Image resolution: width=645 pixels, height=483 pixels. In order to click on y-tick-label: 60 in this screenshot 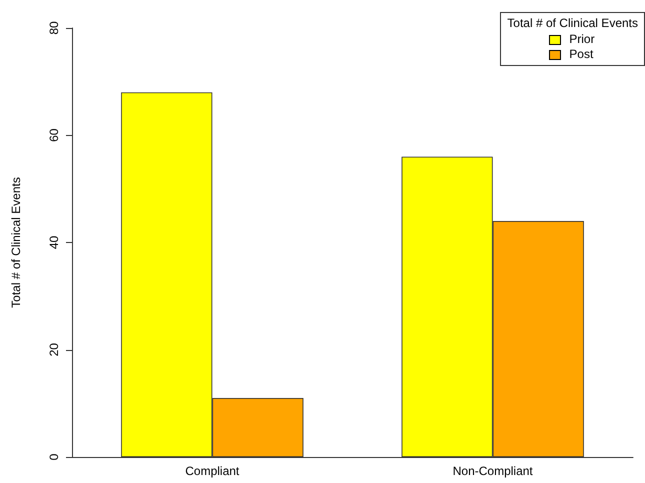, I will do `click(54, 135)`.